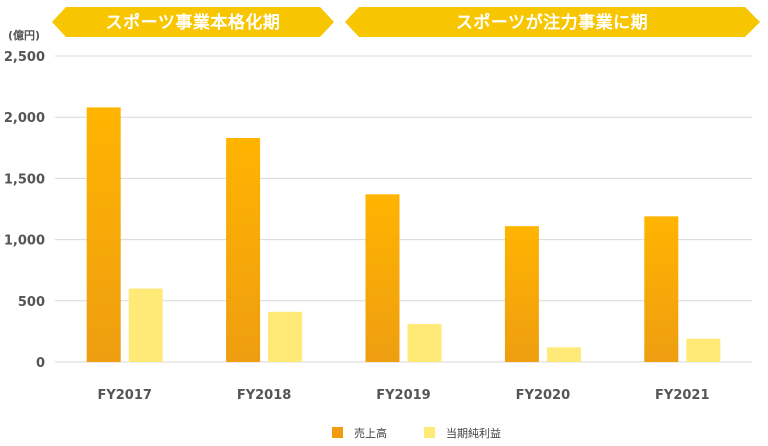 The width and height of the screenshot is (768, 446). I want to click on x-tick-label: FY2019, so click(403, 395).